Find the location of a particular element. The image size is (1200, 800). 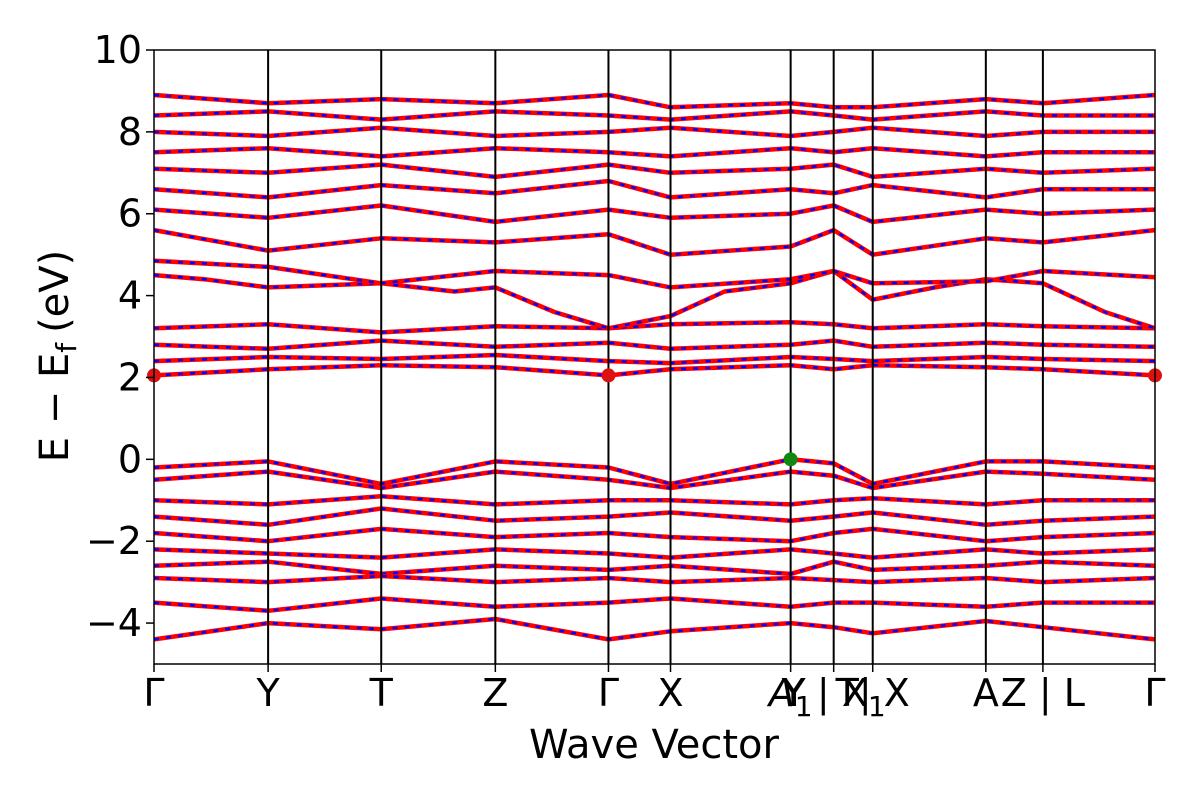

x-axis-label: Wave Vector is located at coordinates (654, 745).